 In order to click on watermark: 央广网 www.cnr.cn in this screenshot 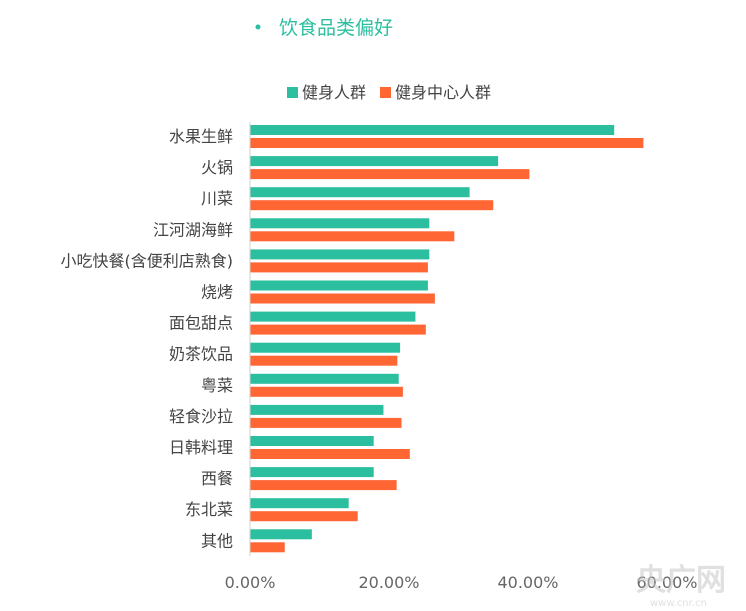, I will do `click(681, 586)`.